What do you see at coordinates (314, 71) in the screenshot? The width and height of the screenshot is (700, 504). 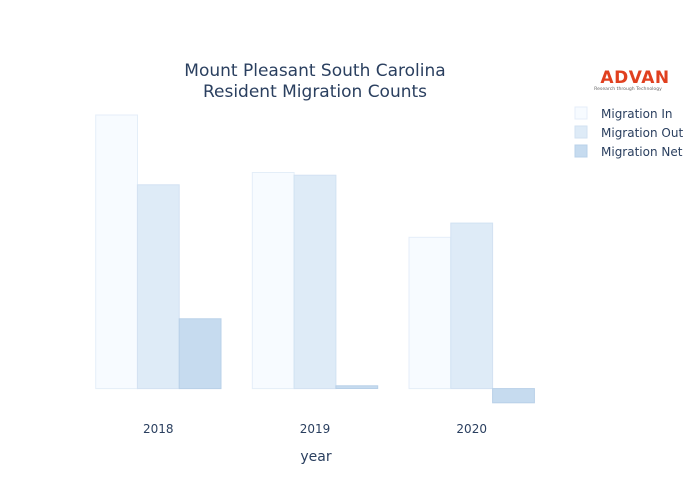 I see `chart-title-line-1: Mount Pleasant South Carolina` at bounding box center [314, 71].